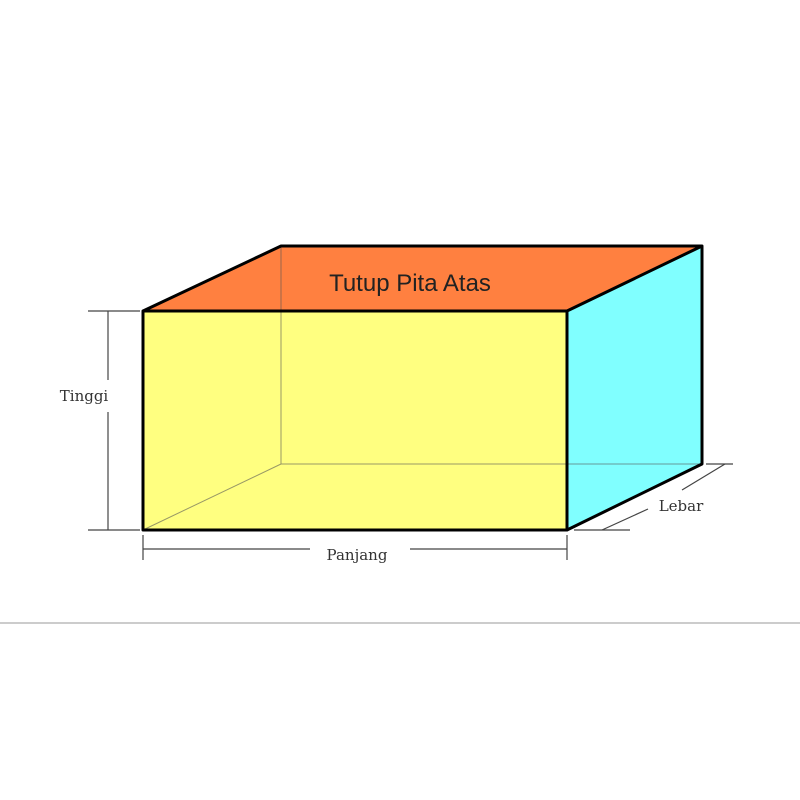 The width and height of the screenshot is (800, 800). Describe the element at coordinates (84, 396) in the screenshot. I see `height-label: Tinggi` at that location.